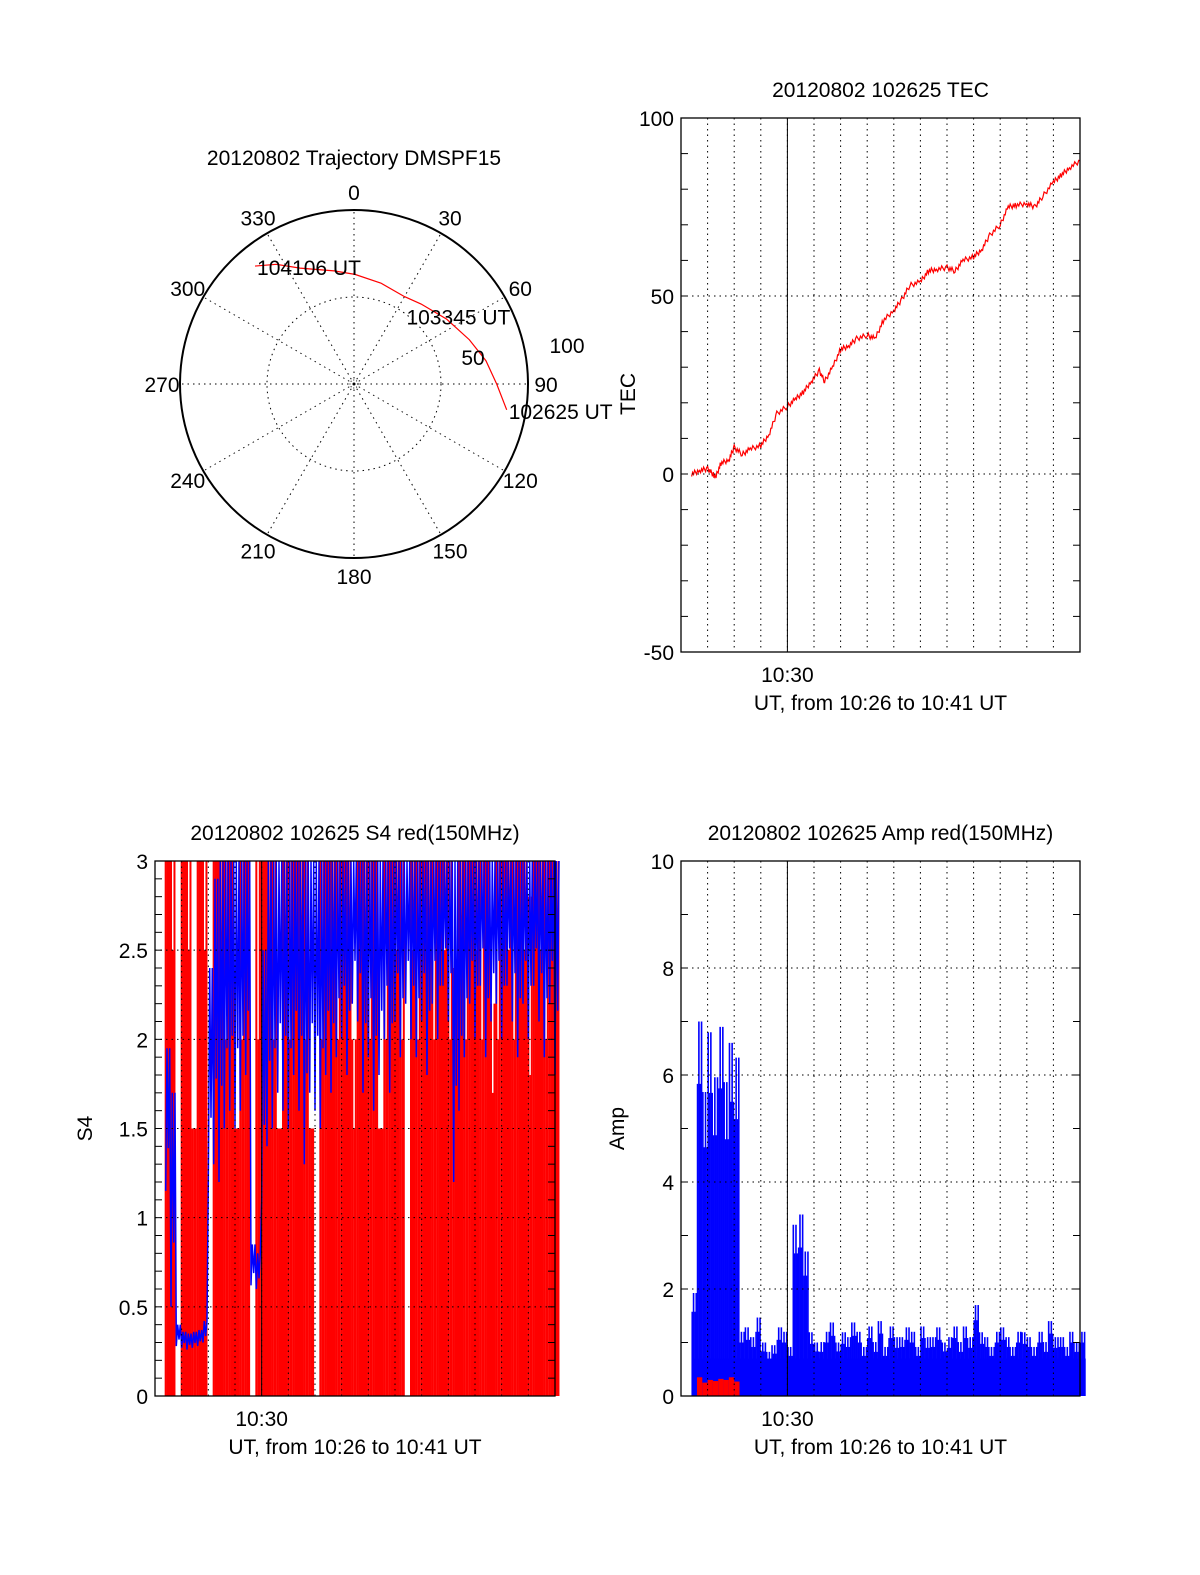 This screenshot has width=1200, height=1575. What do you see at coordinates (142, 862) in the screenshot?
I see `y-tick-label: 3` at bounding box center [142, 862].